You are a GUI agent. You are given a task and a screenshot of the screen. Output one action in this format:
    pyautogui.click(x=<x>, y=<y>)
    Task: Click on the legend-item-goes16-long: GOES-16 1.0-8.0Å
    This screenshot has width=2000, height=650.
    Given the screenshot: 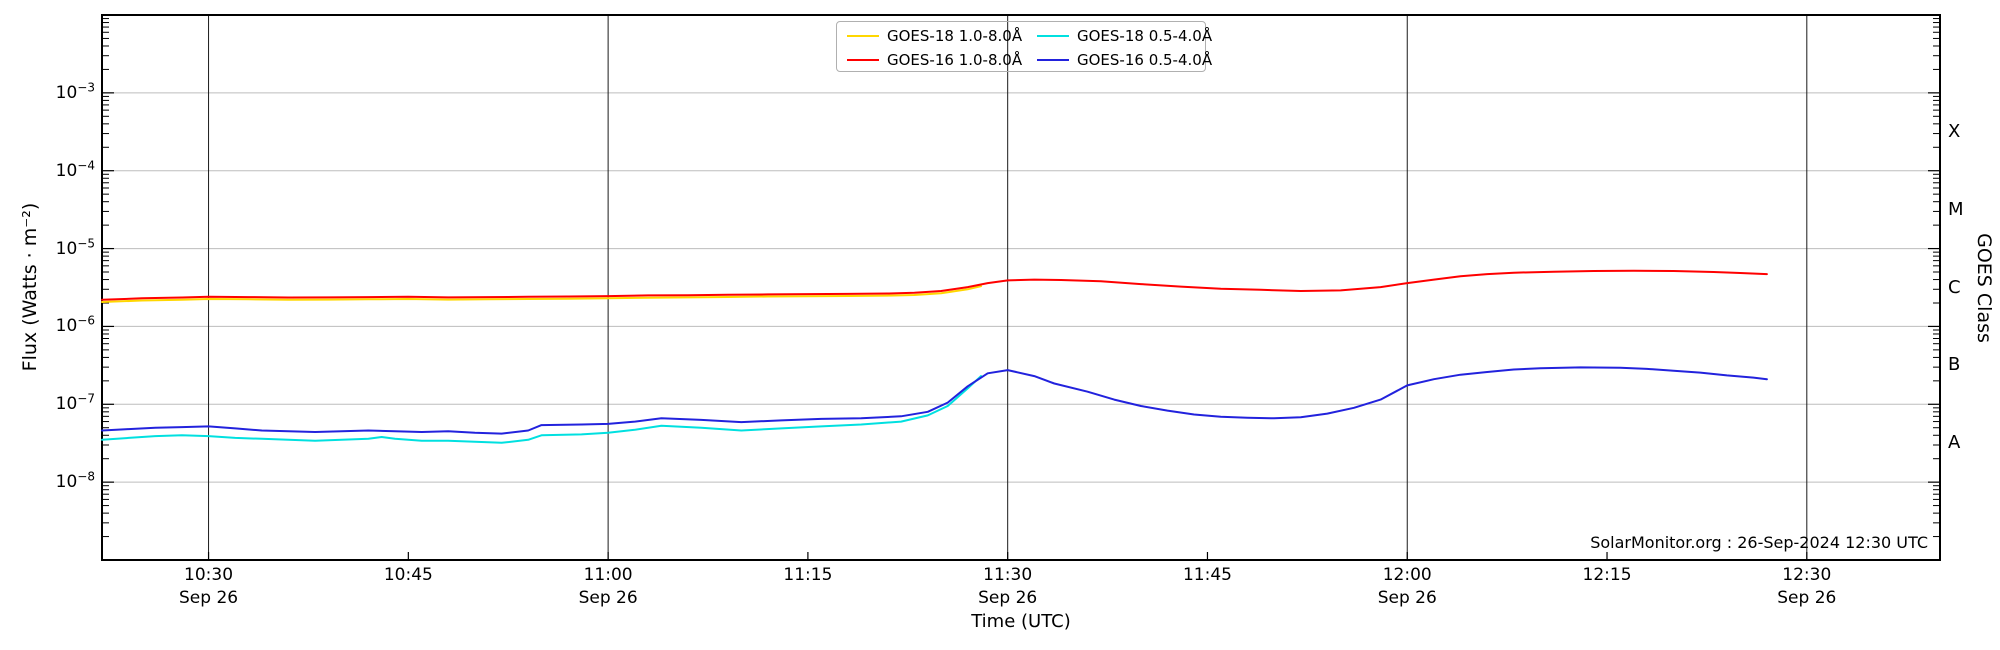 What is the action you would take?
    pyautogui.click(x=934, y=60)
    